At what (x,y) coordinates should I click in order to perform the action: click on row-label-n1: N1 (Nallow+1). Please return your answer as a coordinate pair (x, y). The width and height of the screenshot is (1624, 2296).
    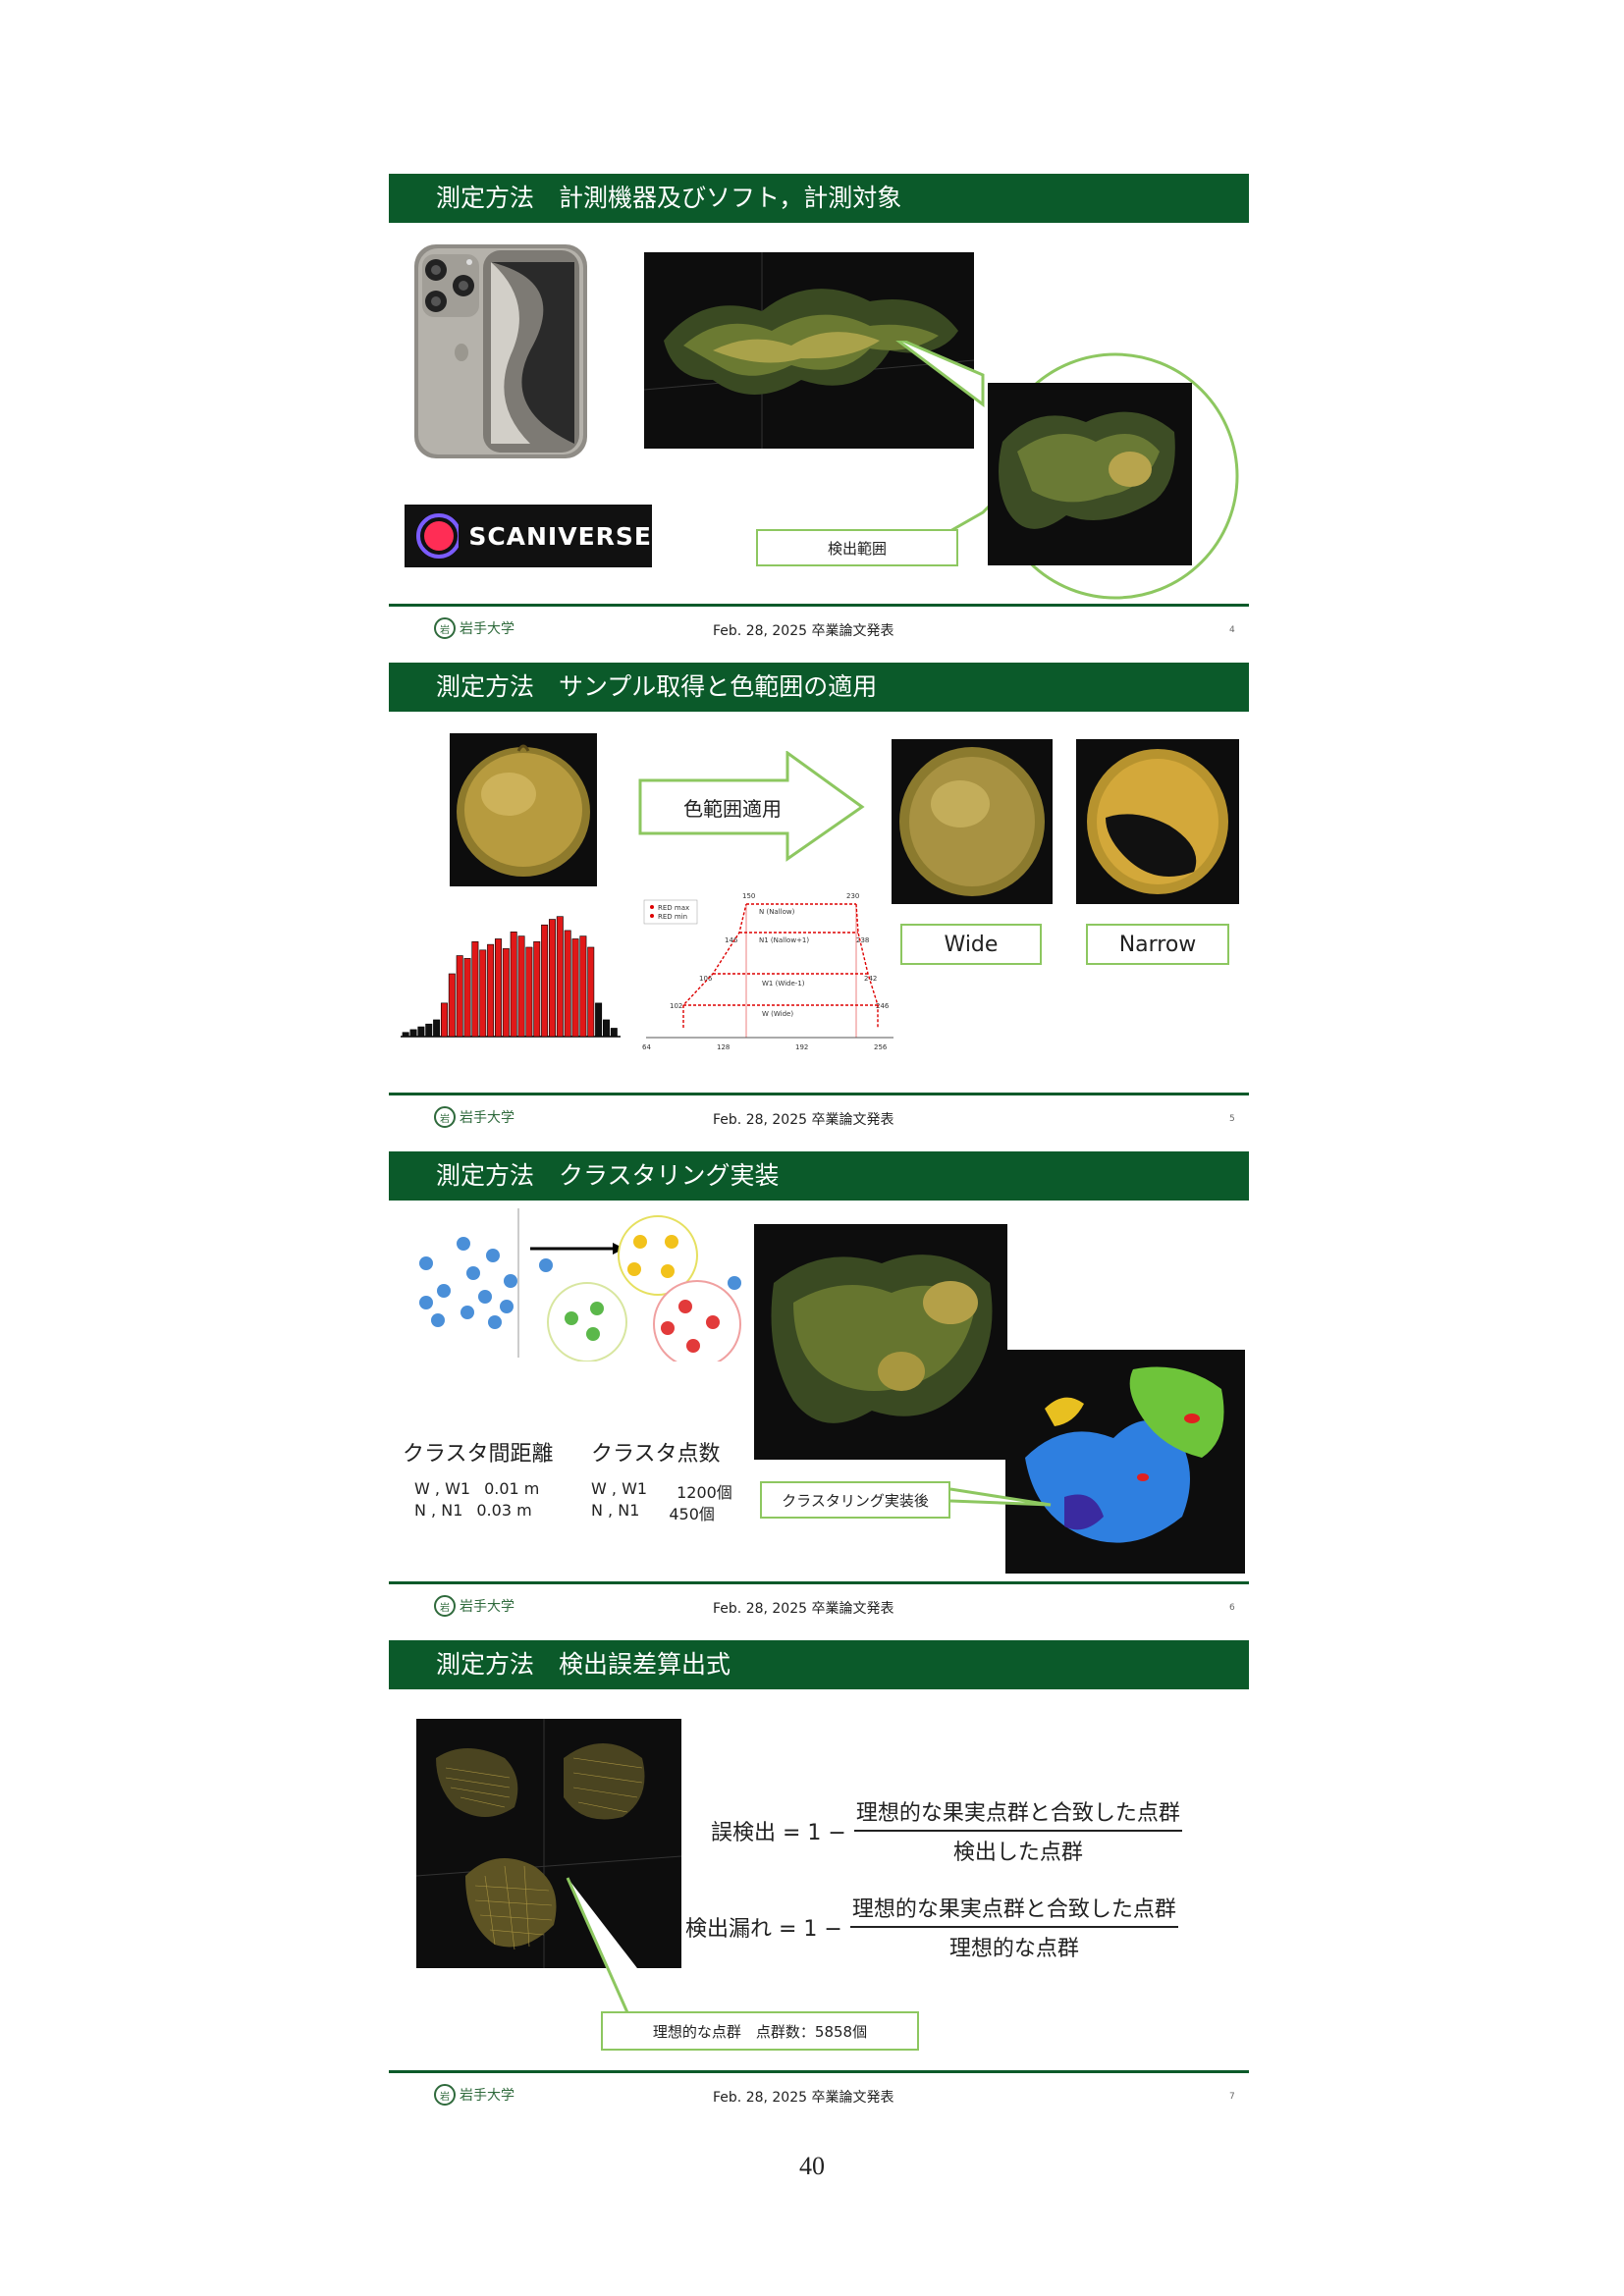
    Looking at the image, I should click on (784, 940).